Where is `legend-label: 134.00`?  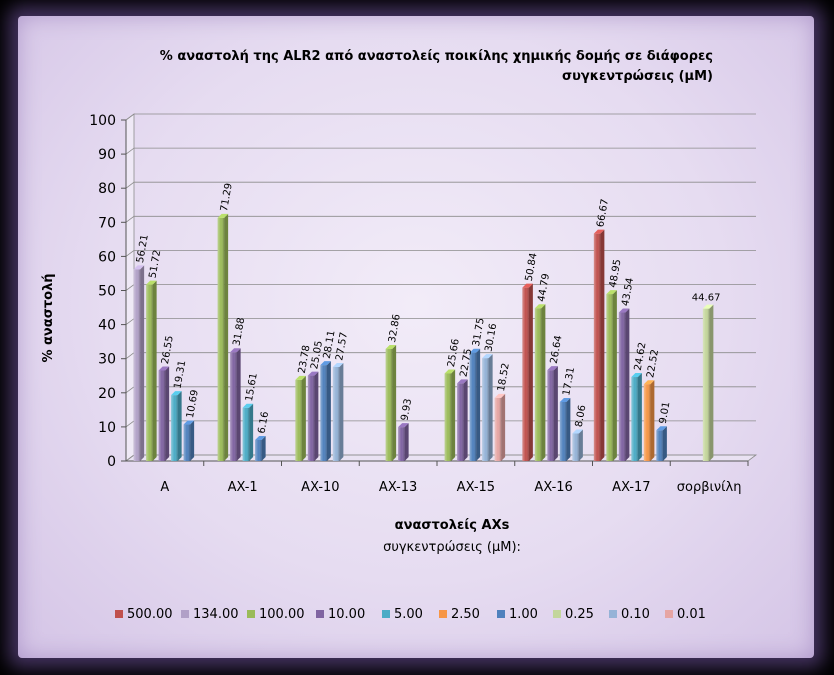 legend-label: 134.00 is located at coordinates (216, 614).